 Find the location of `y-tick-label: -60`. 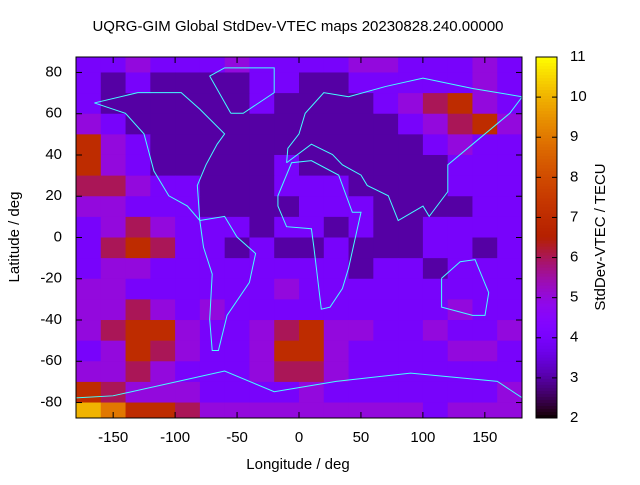

y-tick-label: -60 is located at coordinates (51, 360).